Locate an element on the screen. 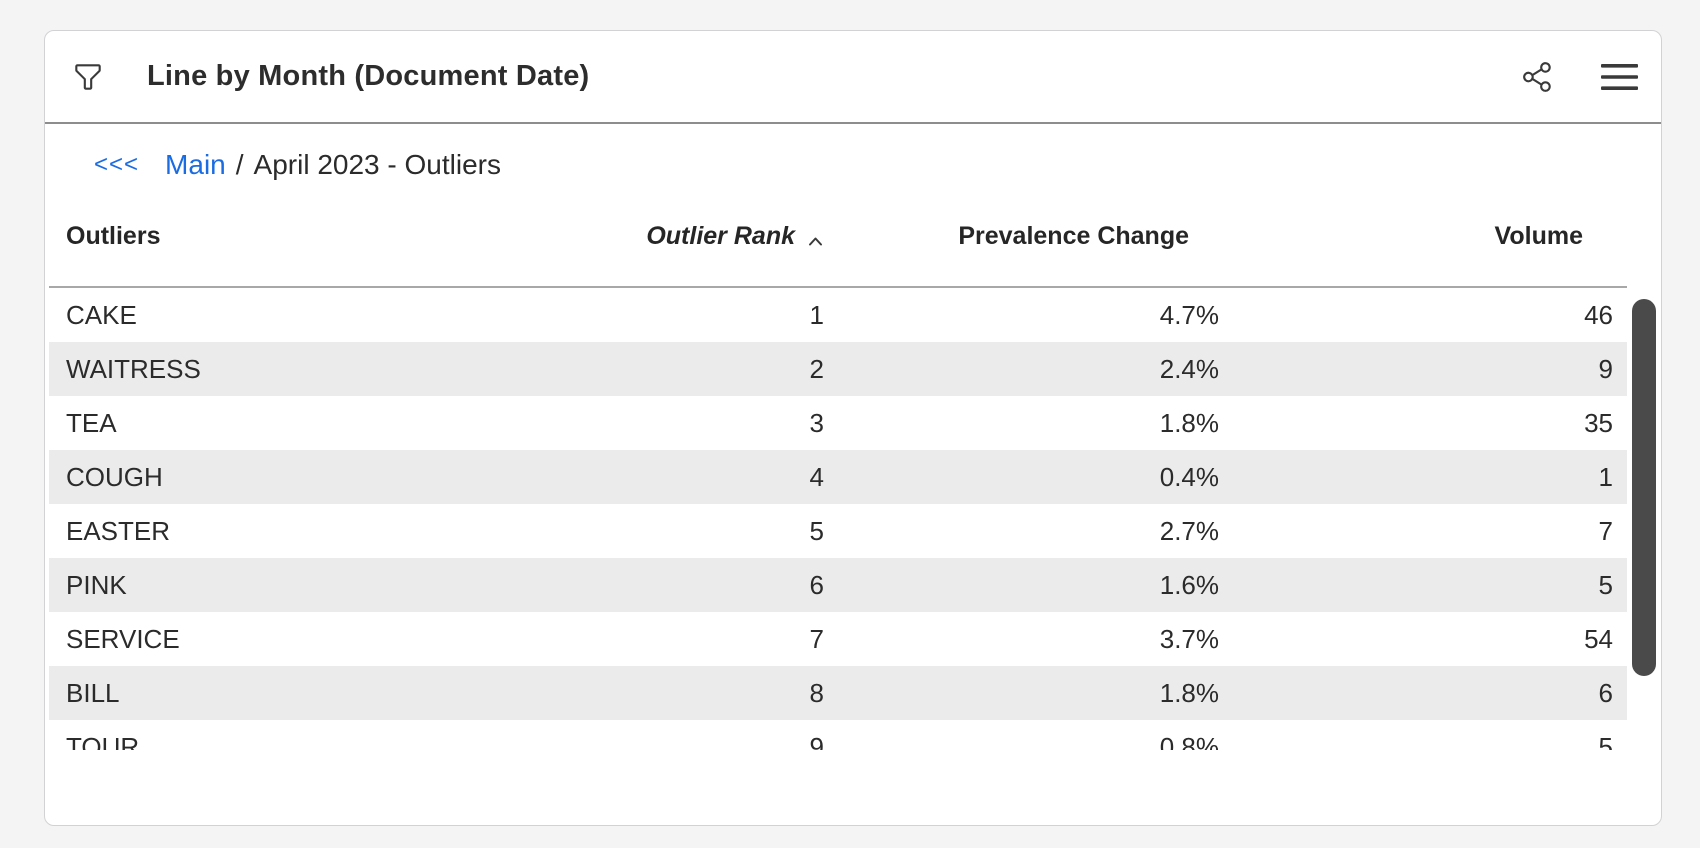  cell-outlier: TOUR is located at coordinates (103, 741).